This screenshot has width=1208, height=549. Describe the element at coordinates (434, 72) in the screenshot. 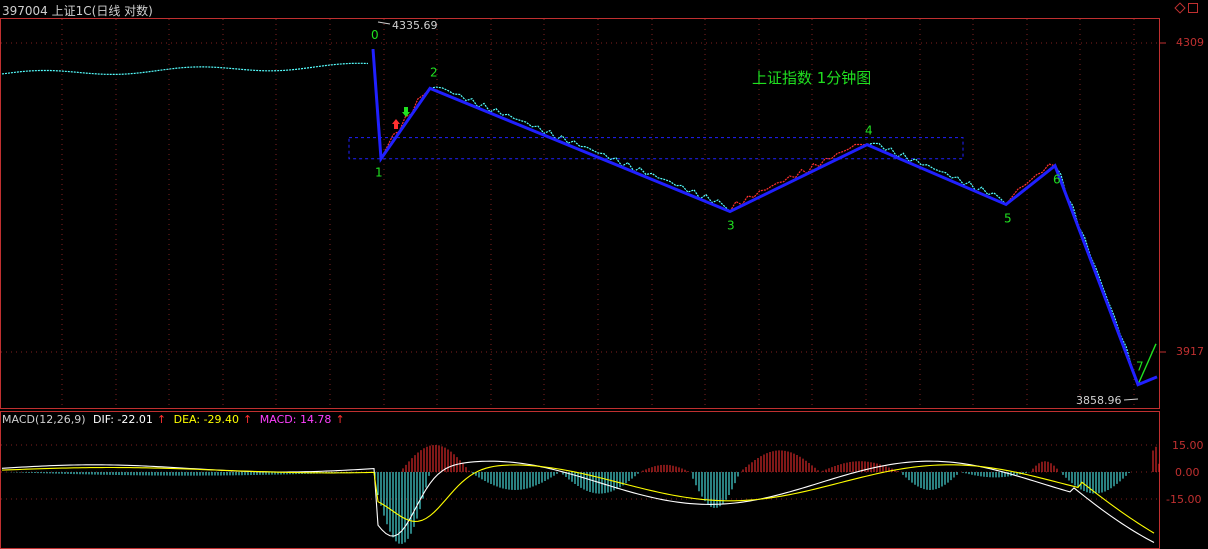

I see `wave-point-label: 2` at that location.